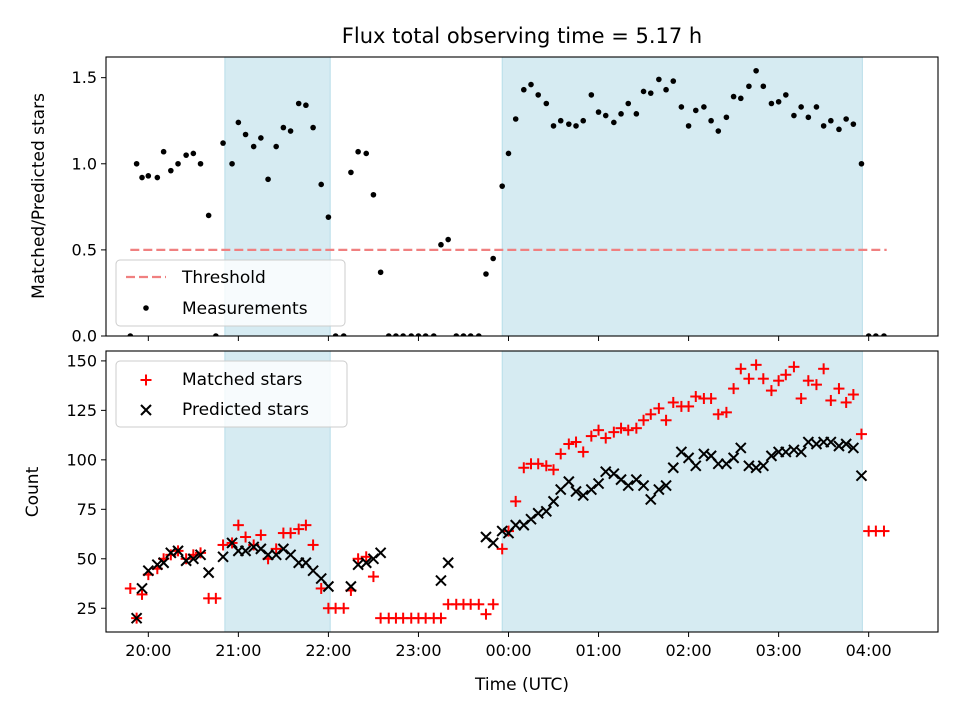 This screenshot has height=720, width=960. Describe the element at coordinates (869, 650) in the screenshot. I see `bottom-x-tick-label: 04:00` at that location.